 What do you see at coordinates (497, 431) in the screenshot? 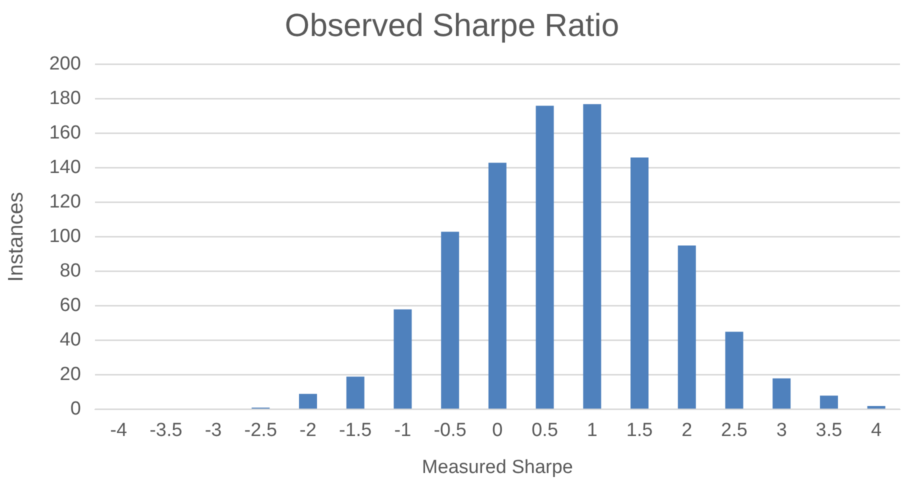
I see `x-tick-label: 0` at bounding box center [497, 431].